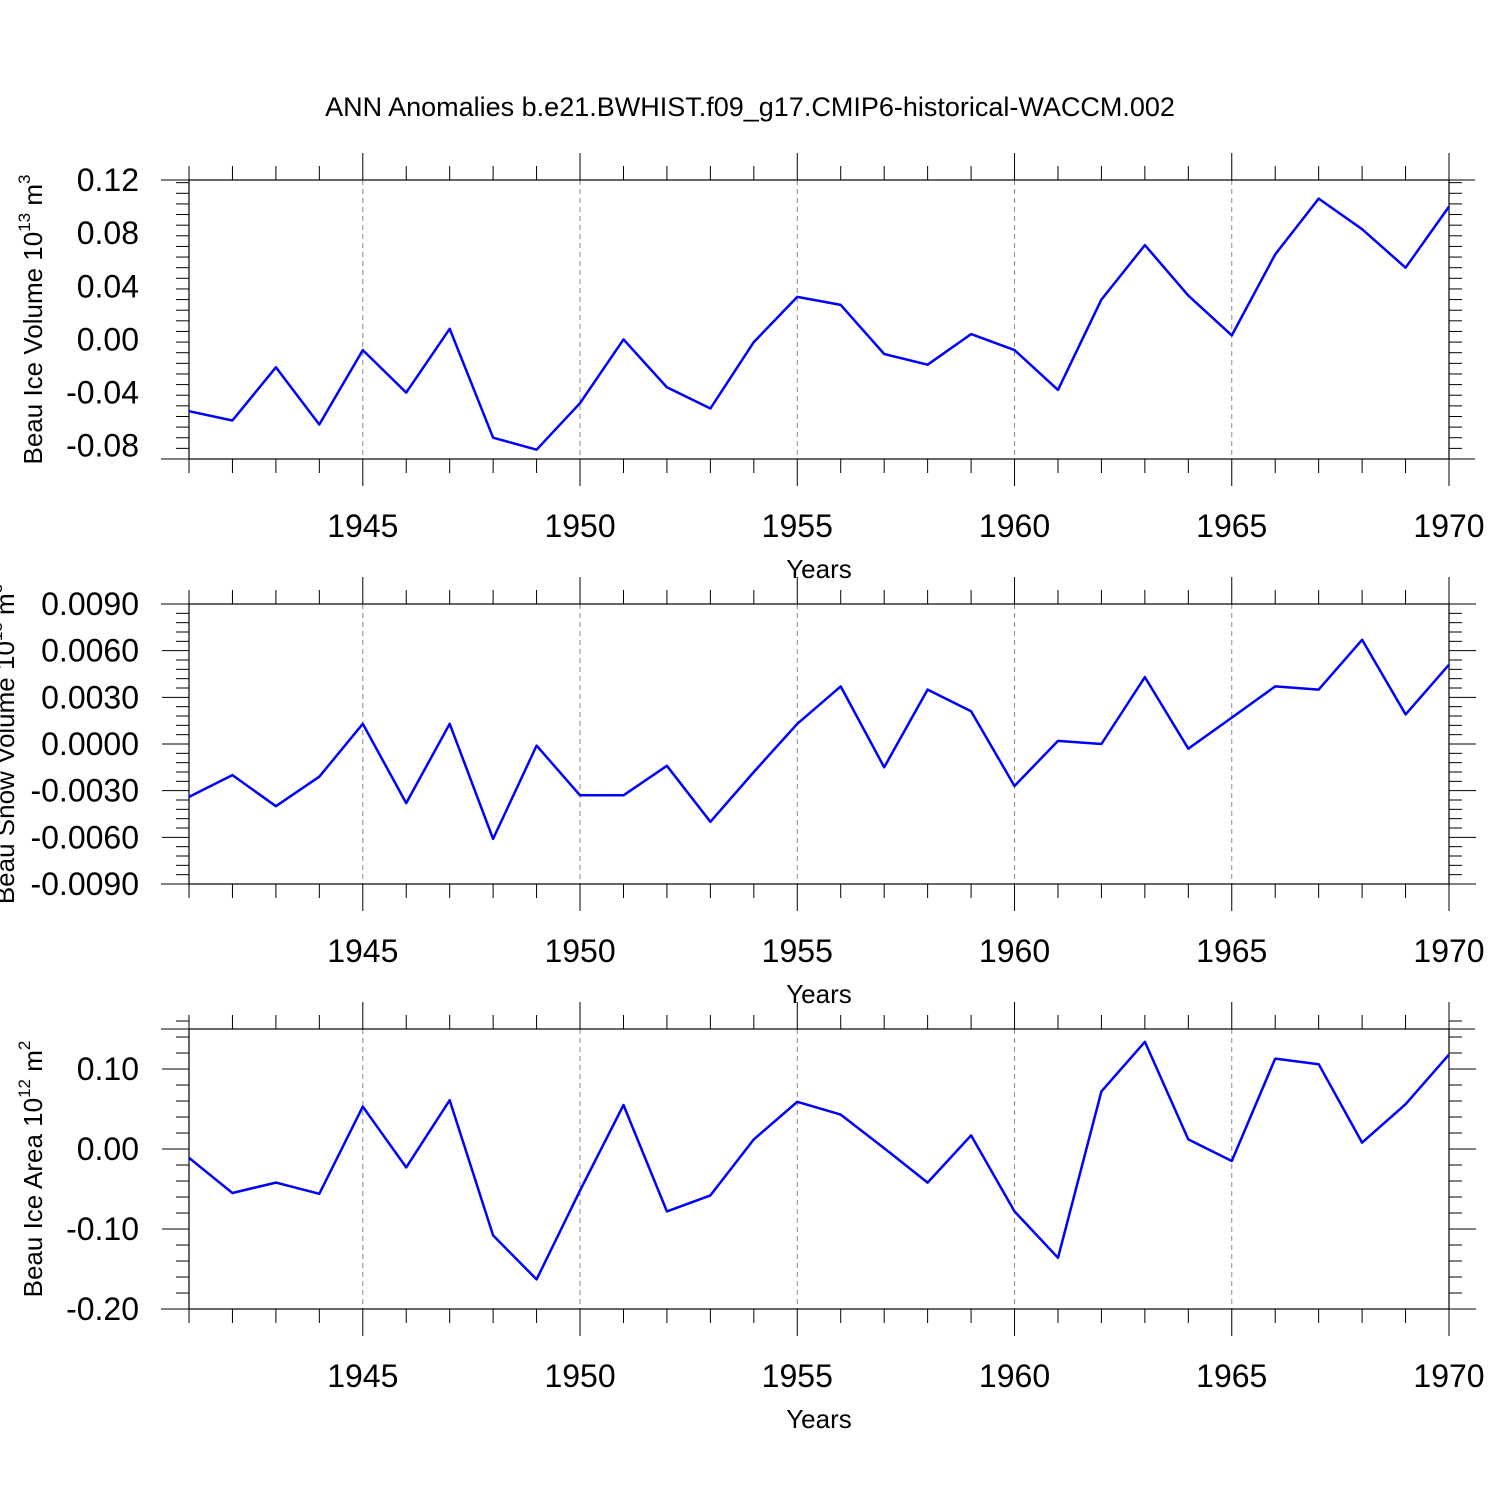 The image size is (1500, 1505). What do you see at coordinates (84, 837) in the screenshot?
I see `y-tick-label--0.0060: -0.0060` at bounding box center [84, 837].